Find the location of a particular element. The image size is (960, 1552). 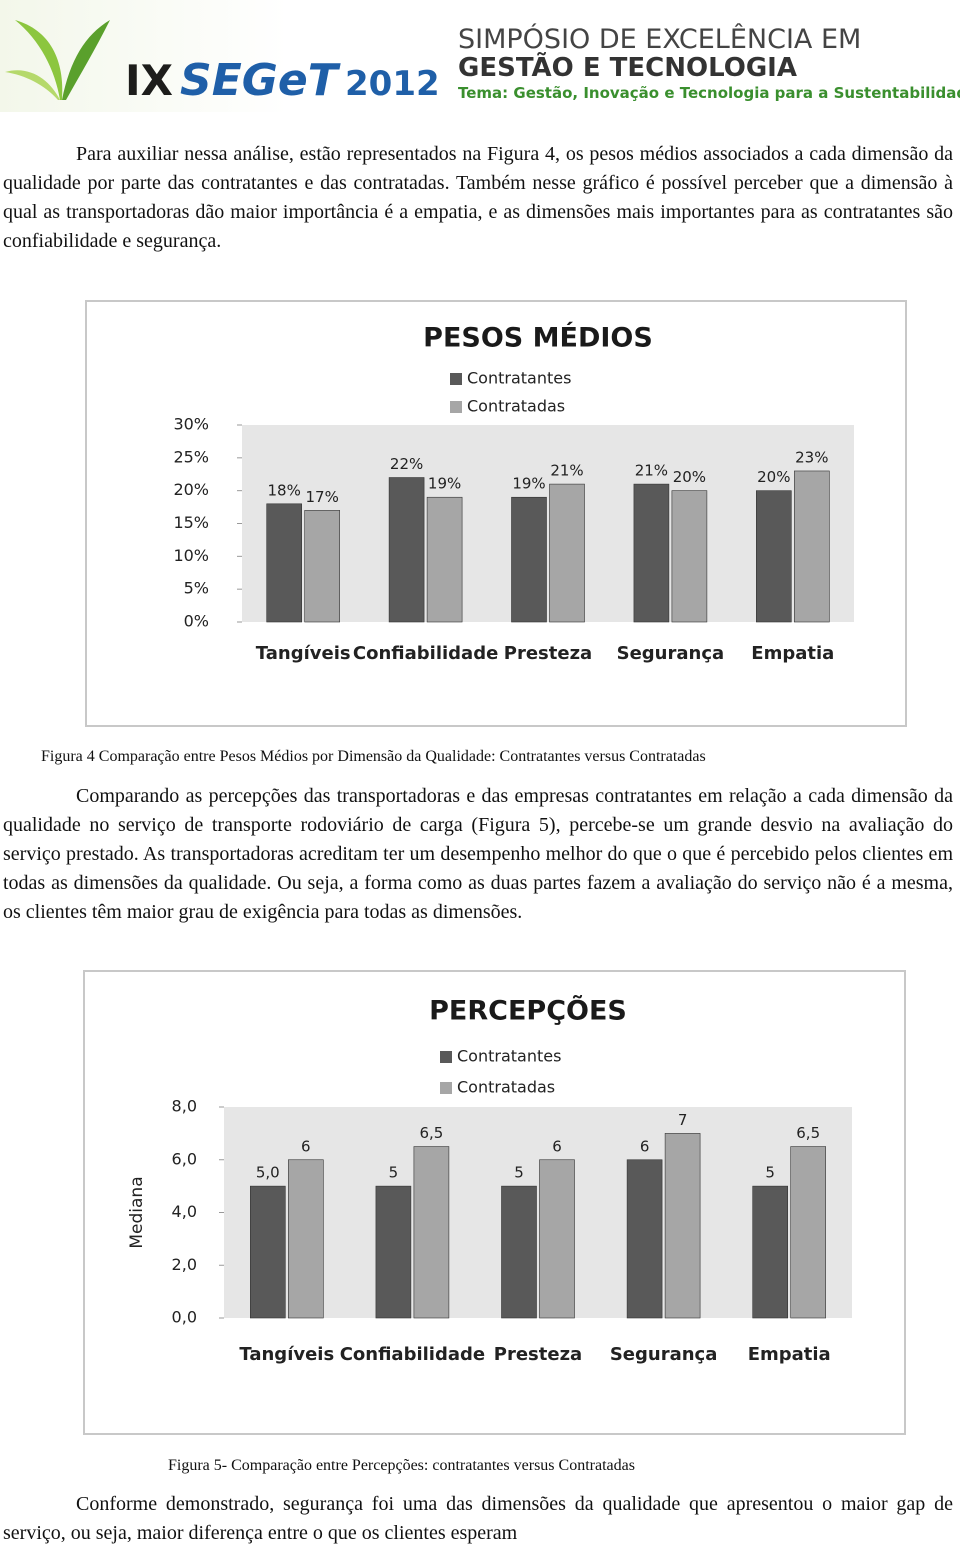

data-label: 22% is located at coordinates (406, 464).